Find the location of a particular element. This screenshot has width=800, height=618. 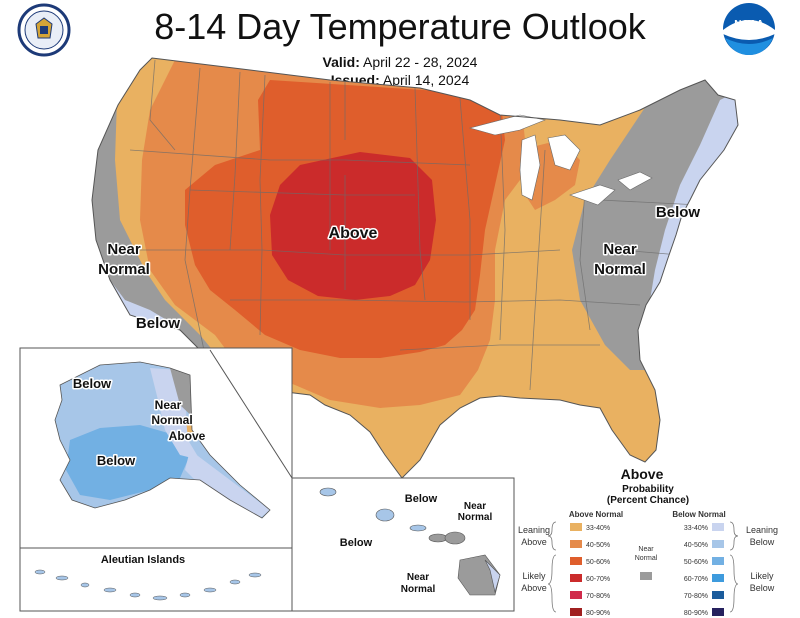

legend-subtitle-1: Probability is located at coordinates (648, 489).